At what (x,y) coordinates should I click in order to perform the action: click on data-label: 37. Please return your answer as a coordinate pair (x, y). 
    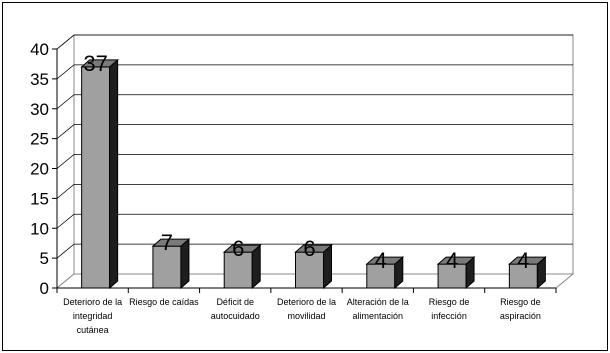
    Looking at the image, I should click on (95, 63).